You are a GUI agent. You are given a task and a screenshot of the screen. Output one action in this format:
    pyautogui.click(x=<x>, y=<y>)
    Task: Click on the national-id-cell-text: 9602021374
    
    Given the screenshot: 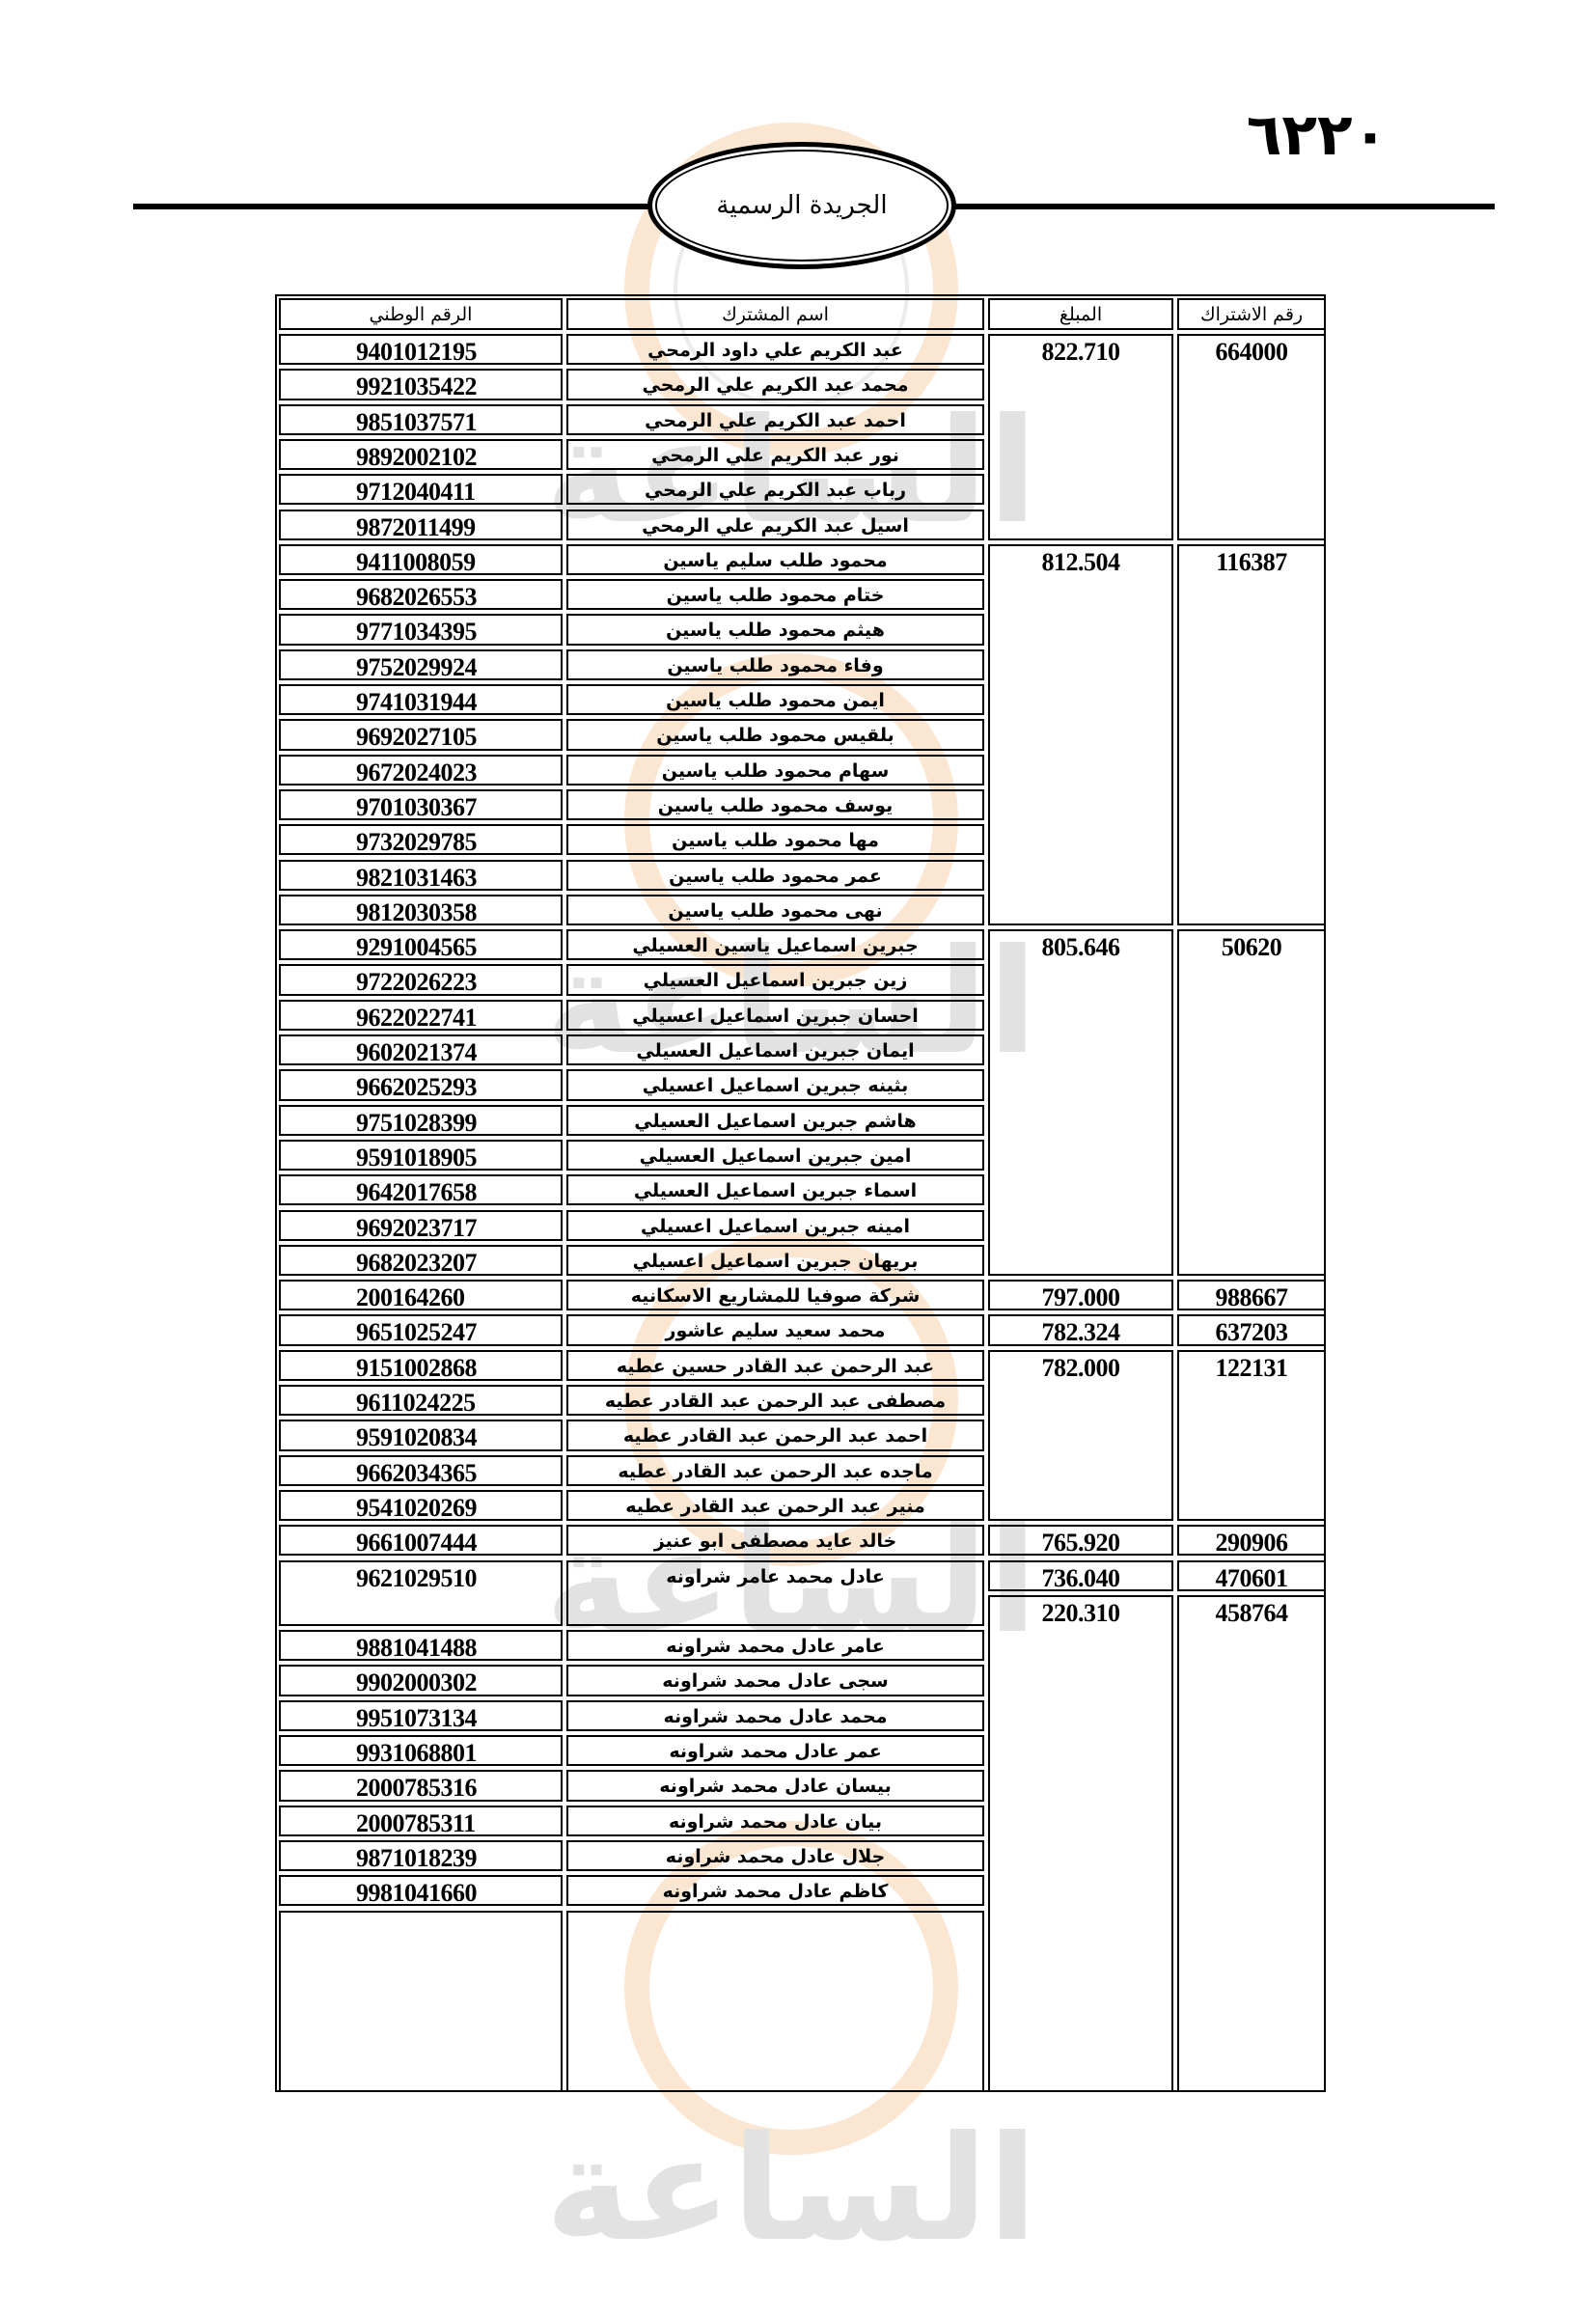 What is the action you would take?
    pyautogui.click(x=417, y=1052)
    